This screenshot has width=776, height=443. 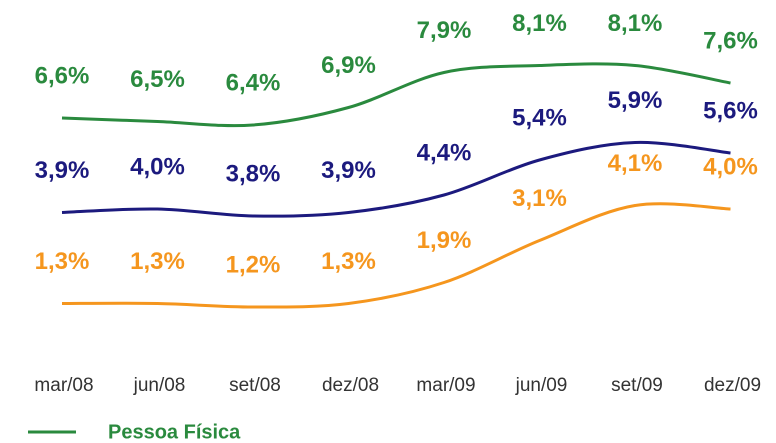 I want to click on data-label: 1,2%, so click(x=253, y=264).